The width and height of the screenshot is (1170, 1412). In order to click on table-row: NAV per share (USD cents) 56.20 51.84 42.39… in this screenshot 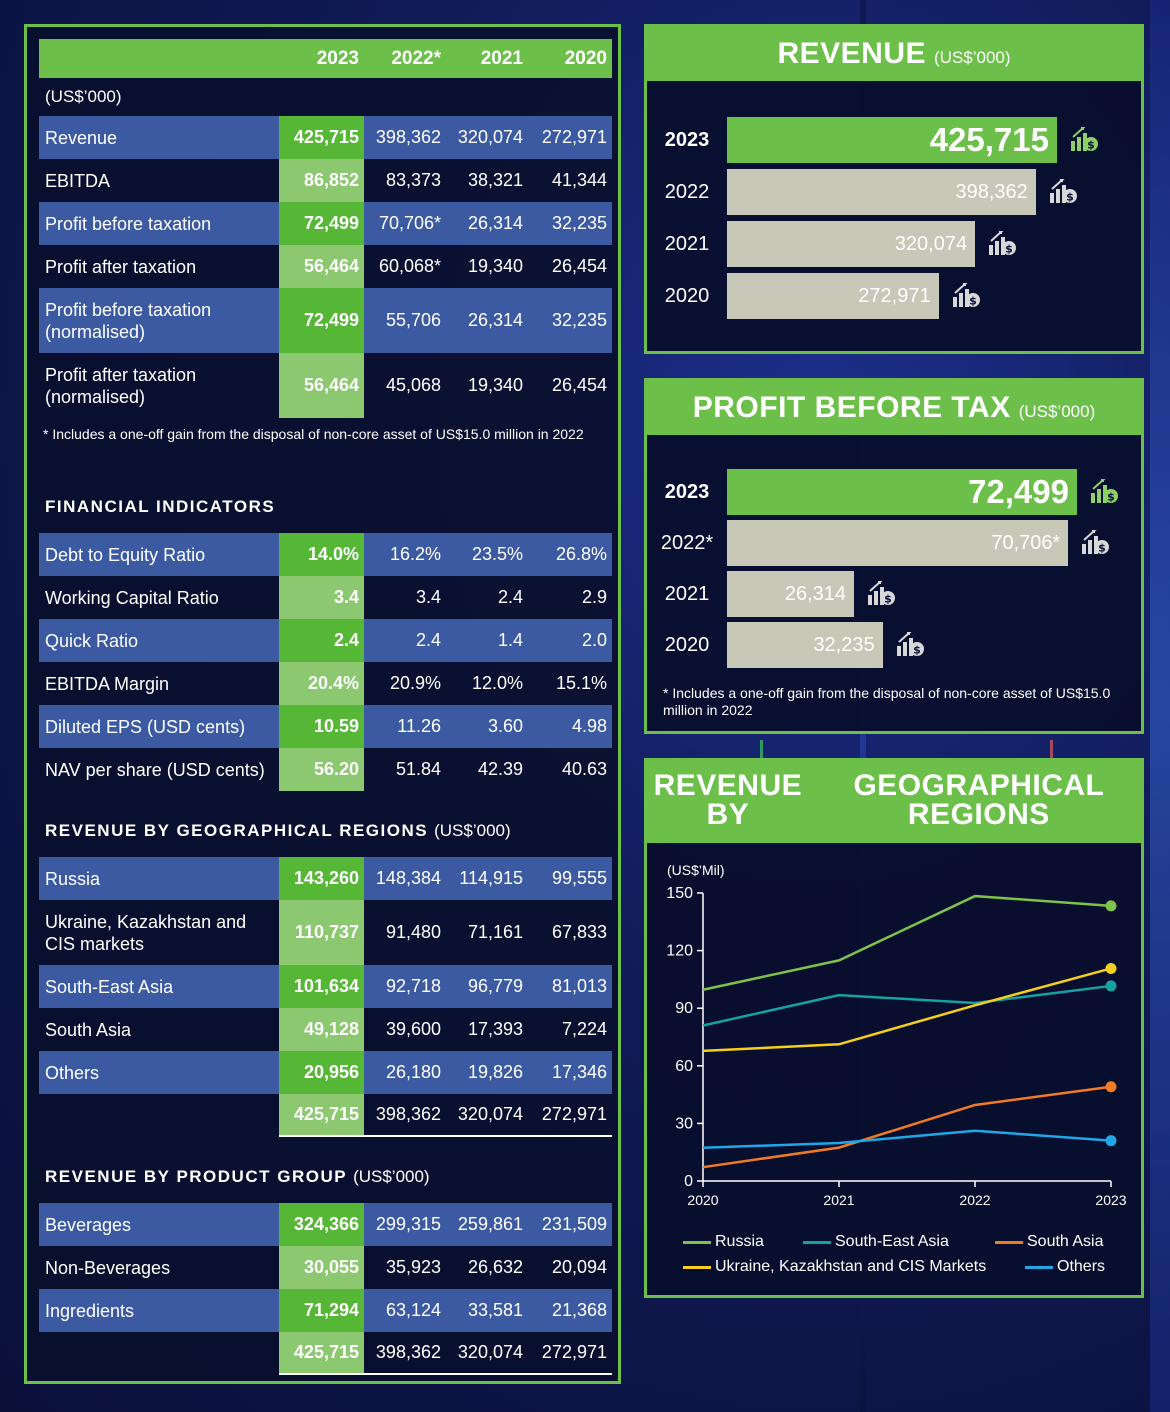, I will do `click(325, 769)`.